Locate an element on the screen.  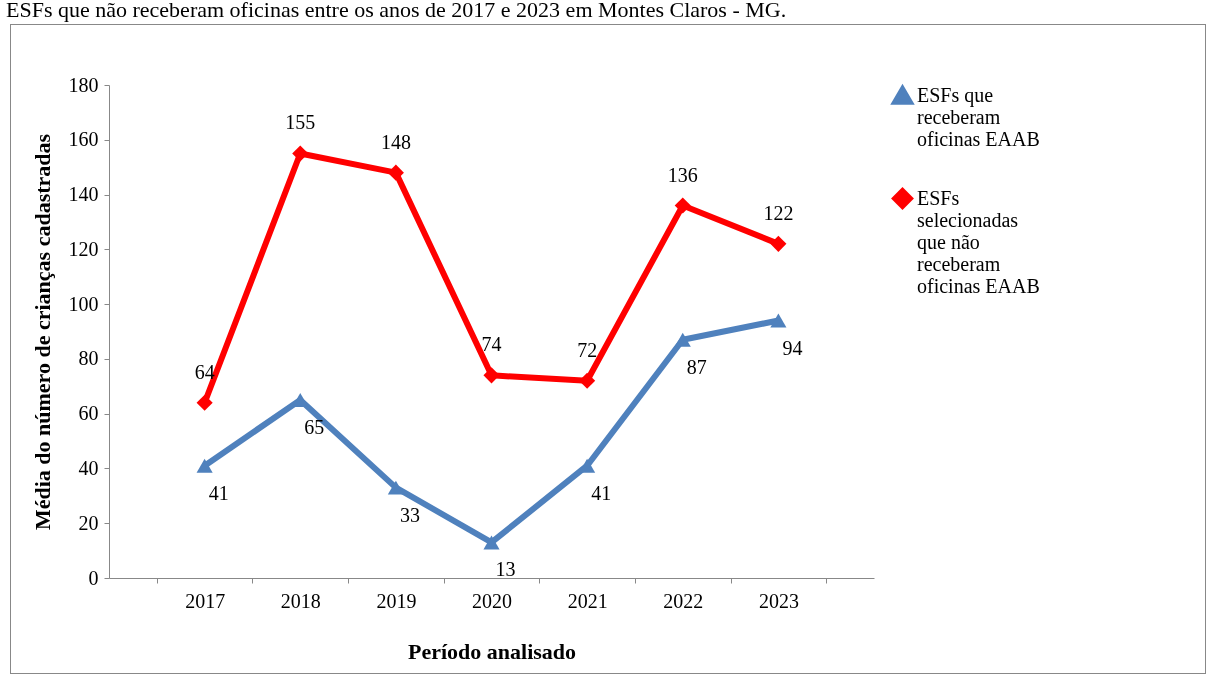
chart-title: ESFs que não receberam oficinas entre os anos de 2017 e 2023 em Montes Claros - MG. is located at coordinates (396, 11).